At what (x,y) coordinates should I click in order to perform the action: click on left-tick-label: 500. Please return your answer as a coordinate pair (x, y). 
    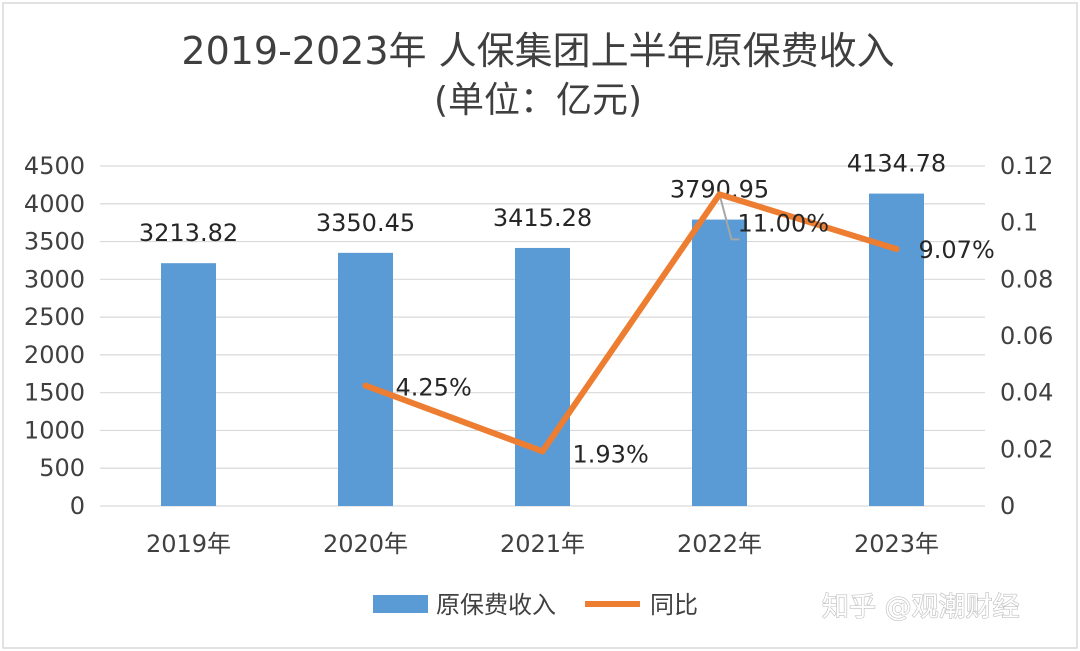
    Looking at the image, I should click on (62, 468).